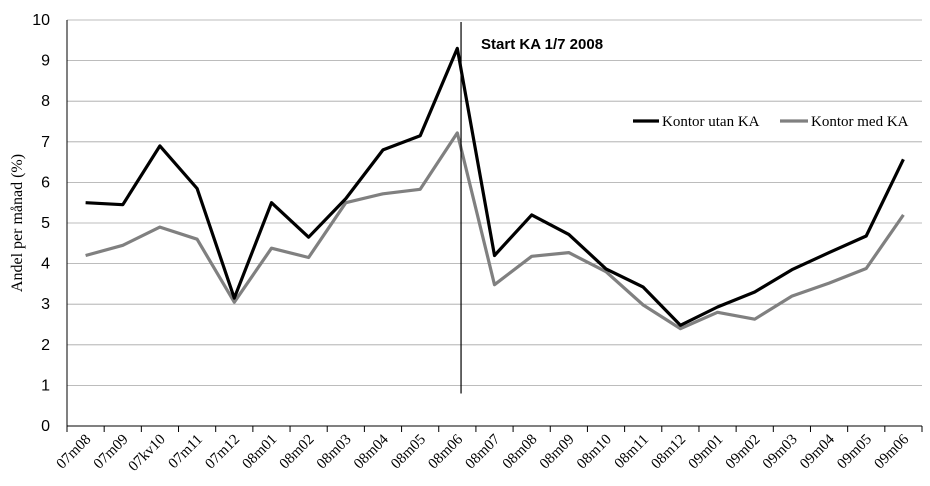 The image size is (930, 486). Describe the element at coordinates (45, 142) in the screenshot. I see `y-tick-label: 7` at that location.